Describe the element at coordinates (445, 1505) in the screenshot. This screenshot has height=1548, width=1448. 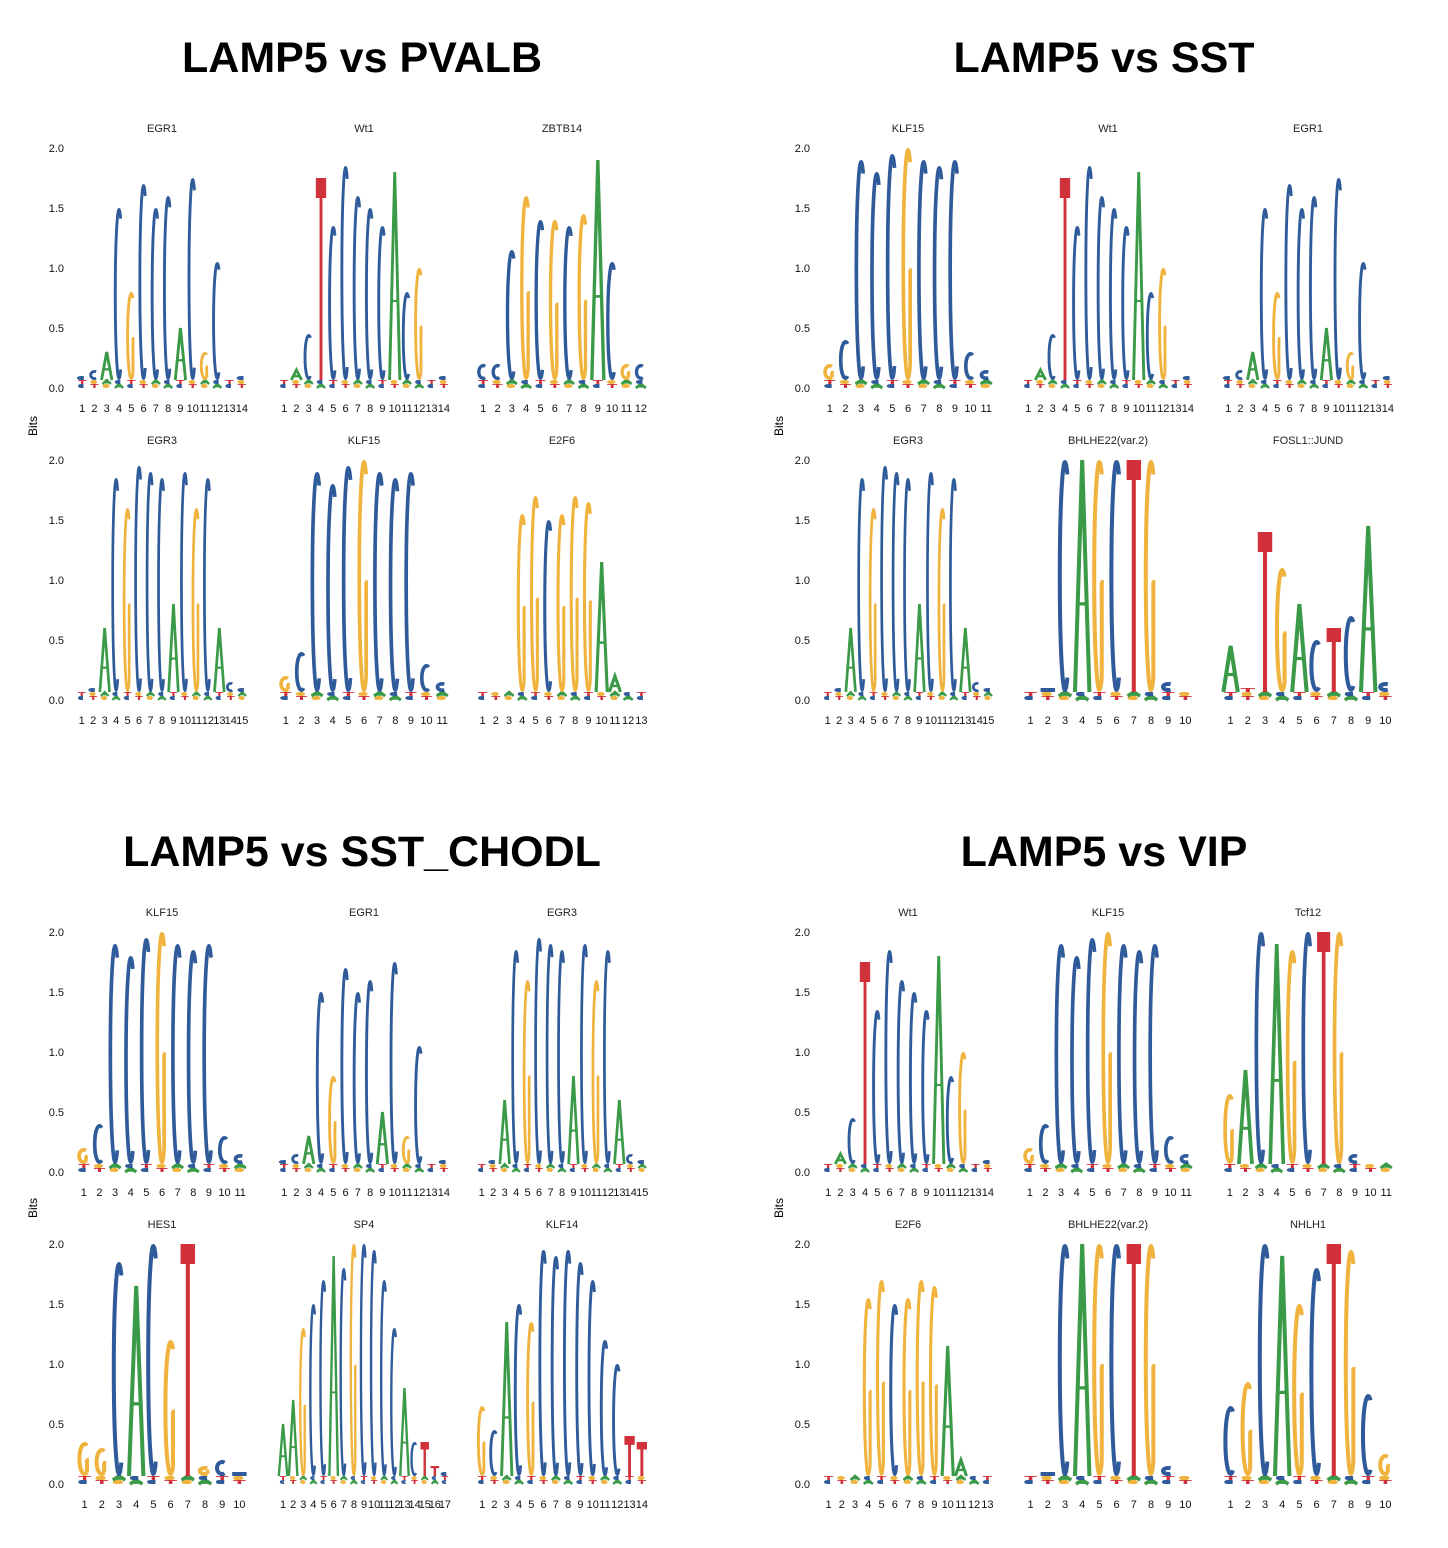
I see `x-tick-label: 17` at that location.